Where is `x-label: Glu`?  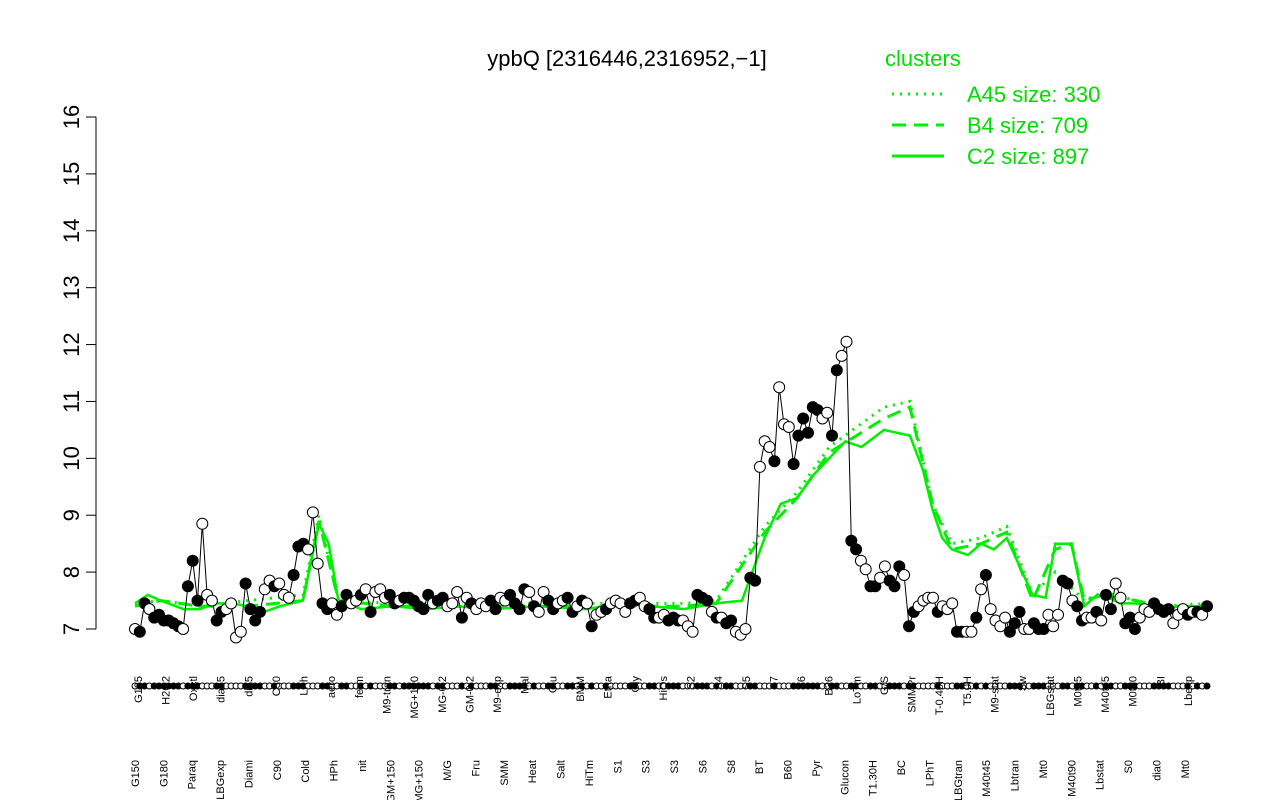 x-label: Glu is located at coordinates (553, 684).